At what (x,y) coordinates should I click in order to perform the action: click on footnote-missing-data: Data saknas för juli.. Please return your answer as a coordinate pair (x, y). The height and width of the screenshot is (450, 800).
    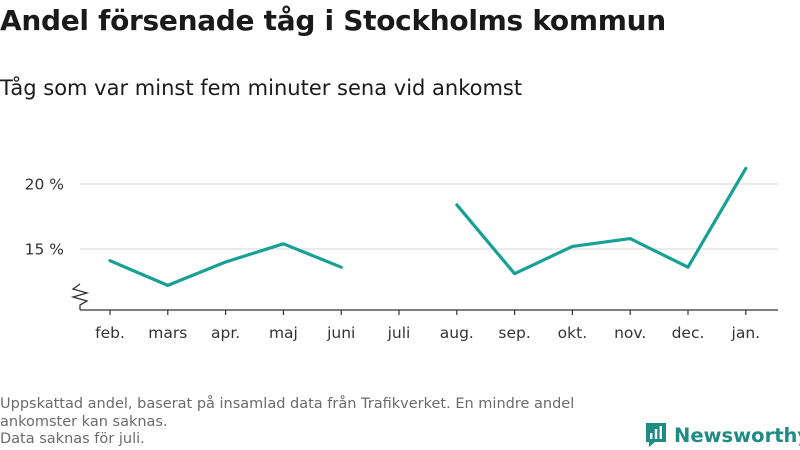
    Looking at the image, I should click on (72, 439).